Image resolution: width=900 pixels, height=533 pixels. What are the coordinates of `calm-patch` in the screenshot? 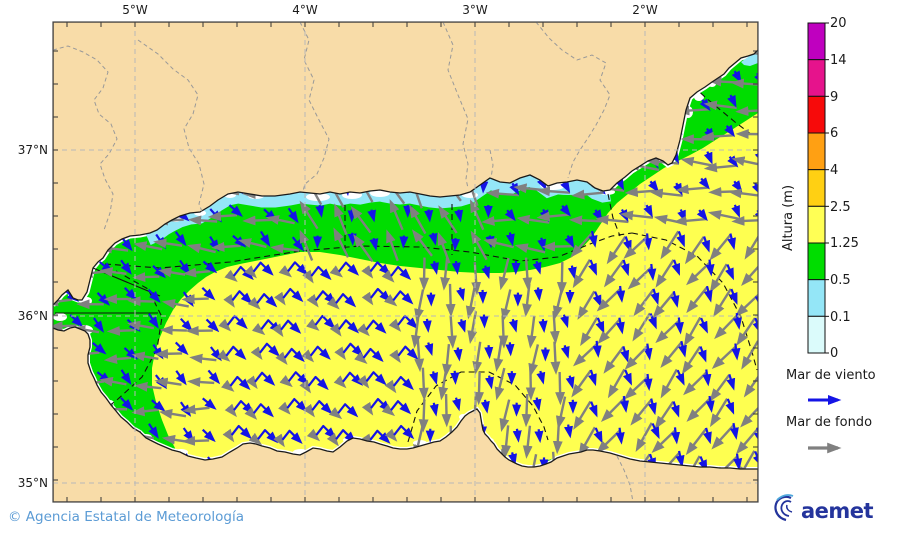 It's located at (60, 317).